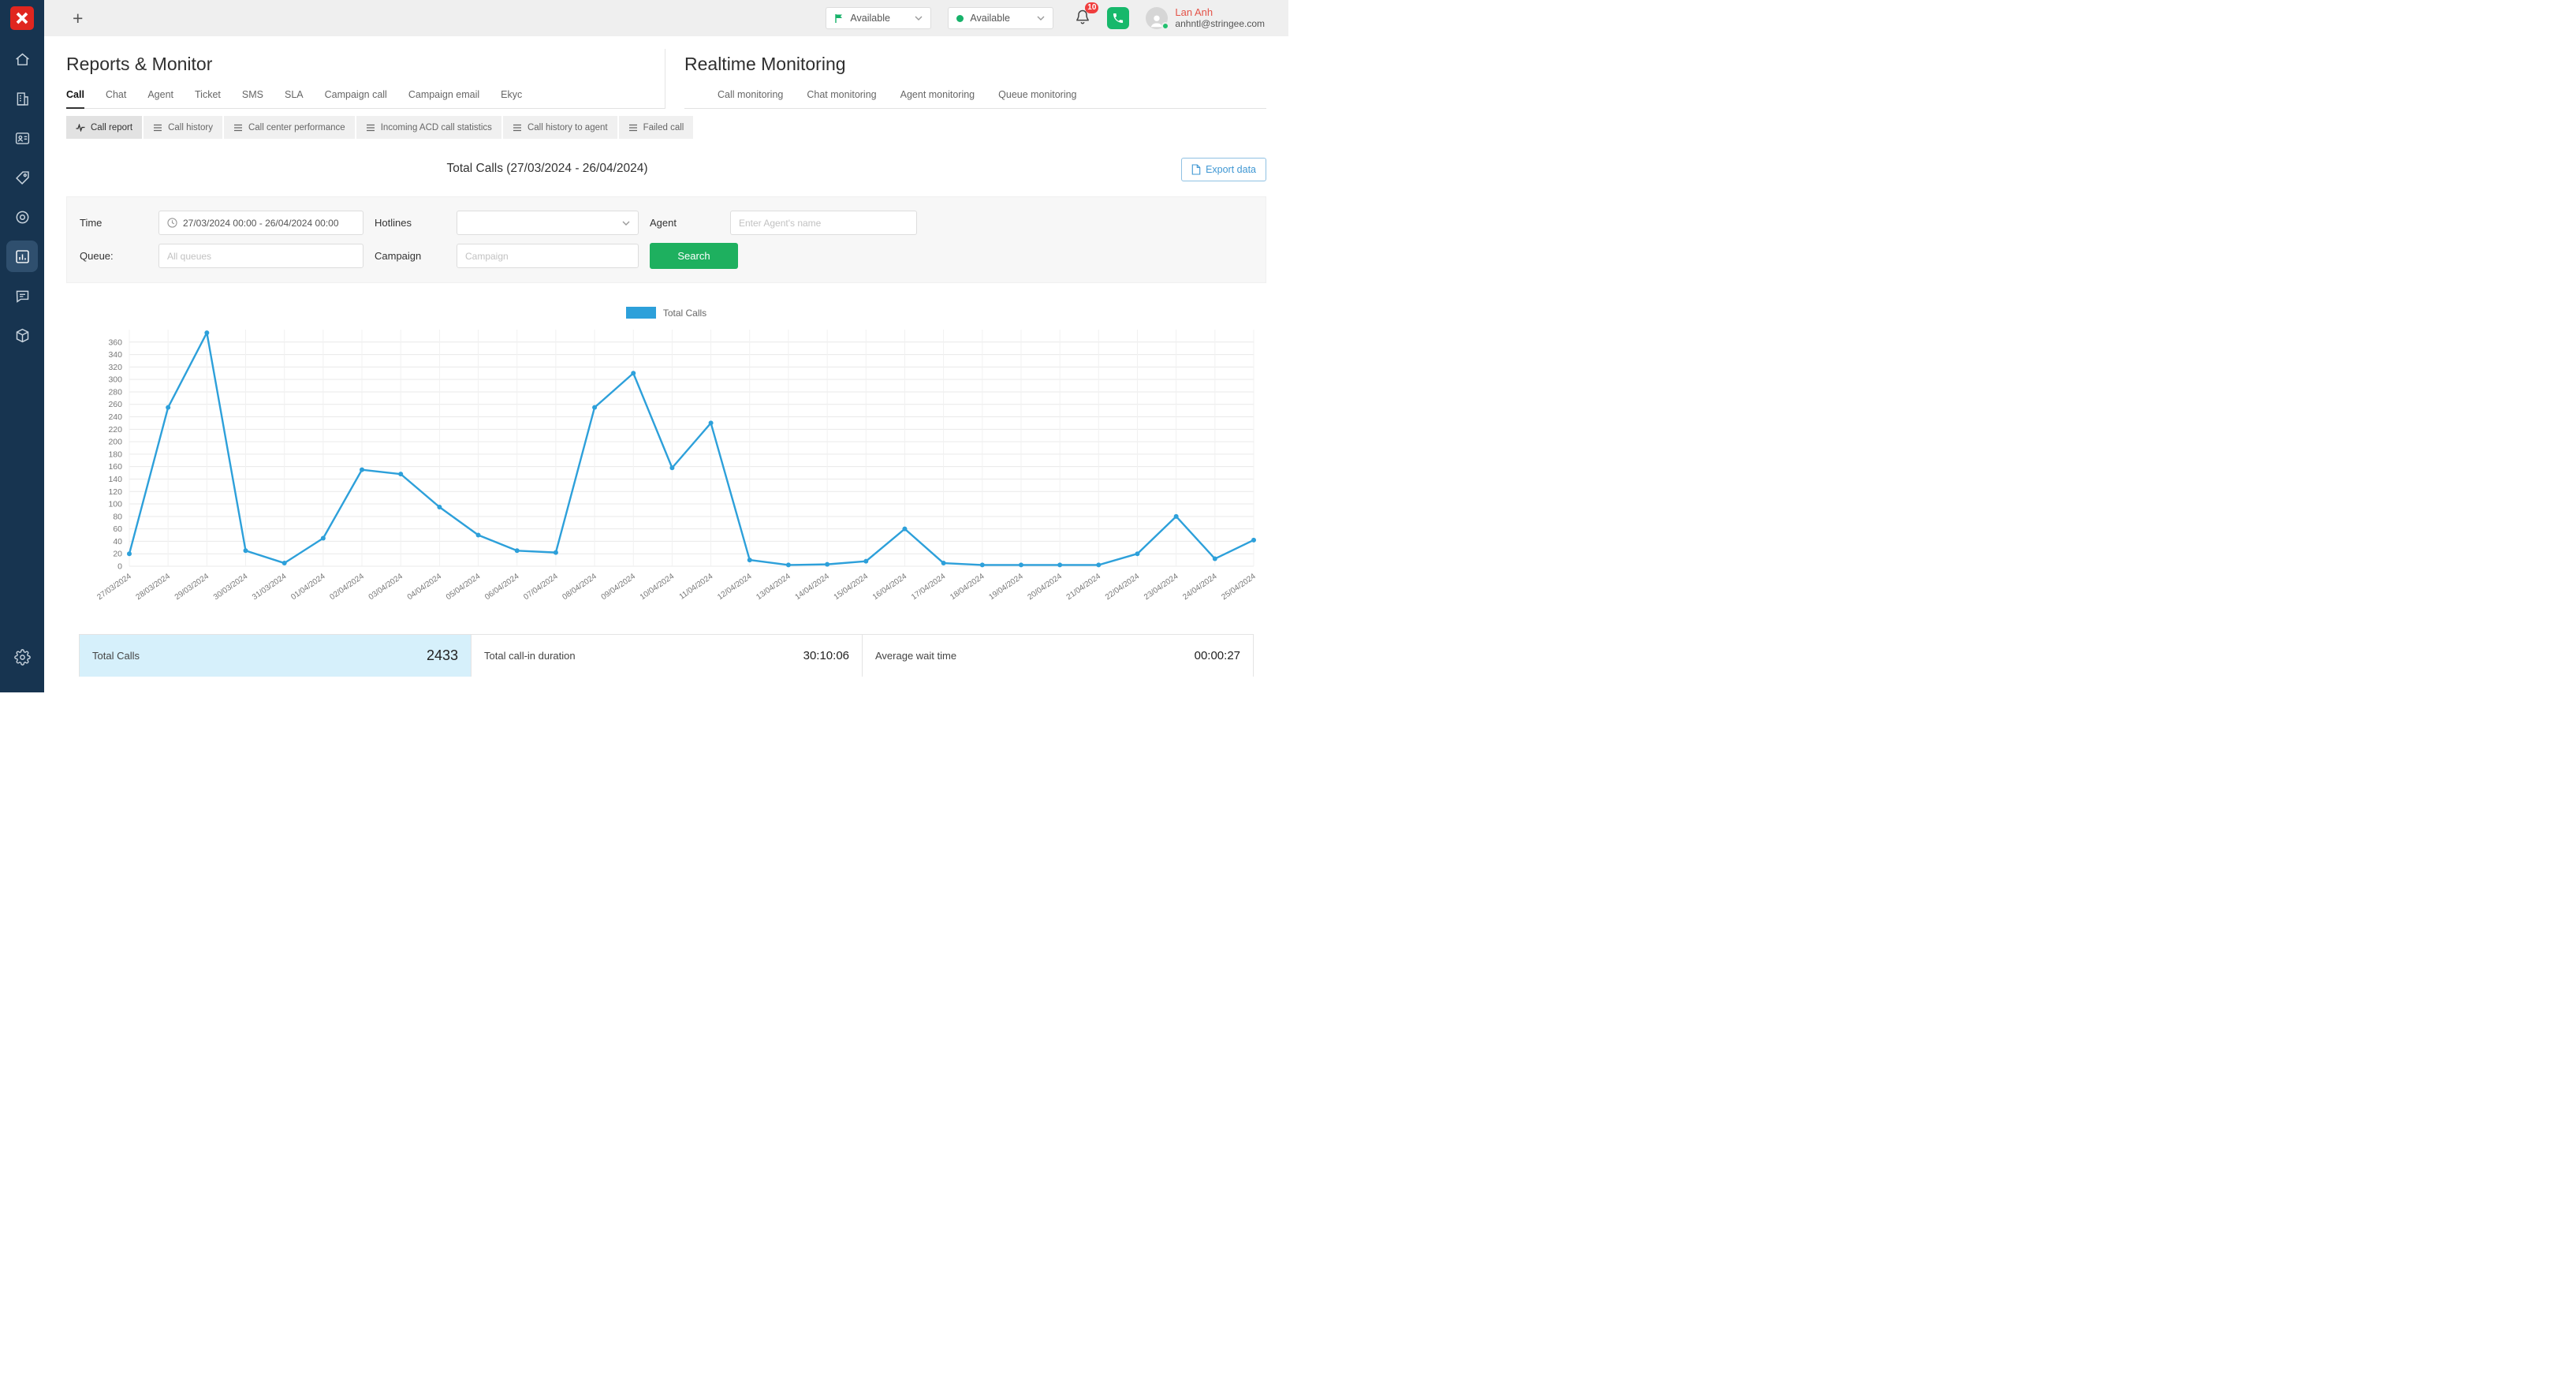 This screenshot has width=2576, height=1384. Describe the element at coordinates (22, 59) in the screenshot. I see `sidebar-item-home` at that location.